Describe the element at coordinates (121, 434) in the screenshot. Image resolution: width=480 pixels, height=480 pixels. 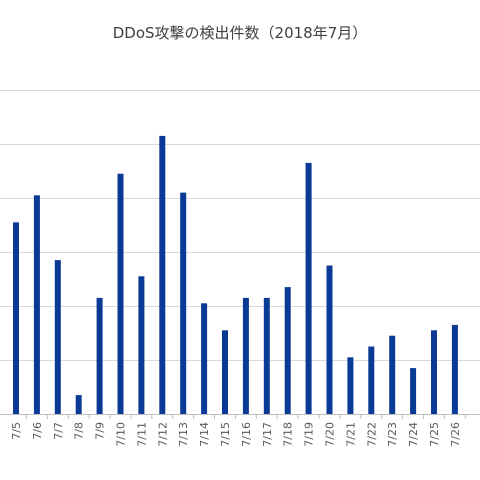
I see `x-tick-label: 7/10` at that location.